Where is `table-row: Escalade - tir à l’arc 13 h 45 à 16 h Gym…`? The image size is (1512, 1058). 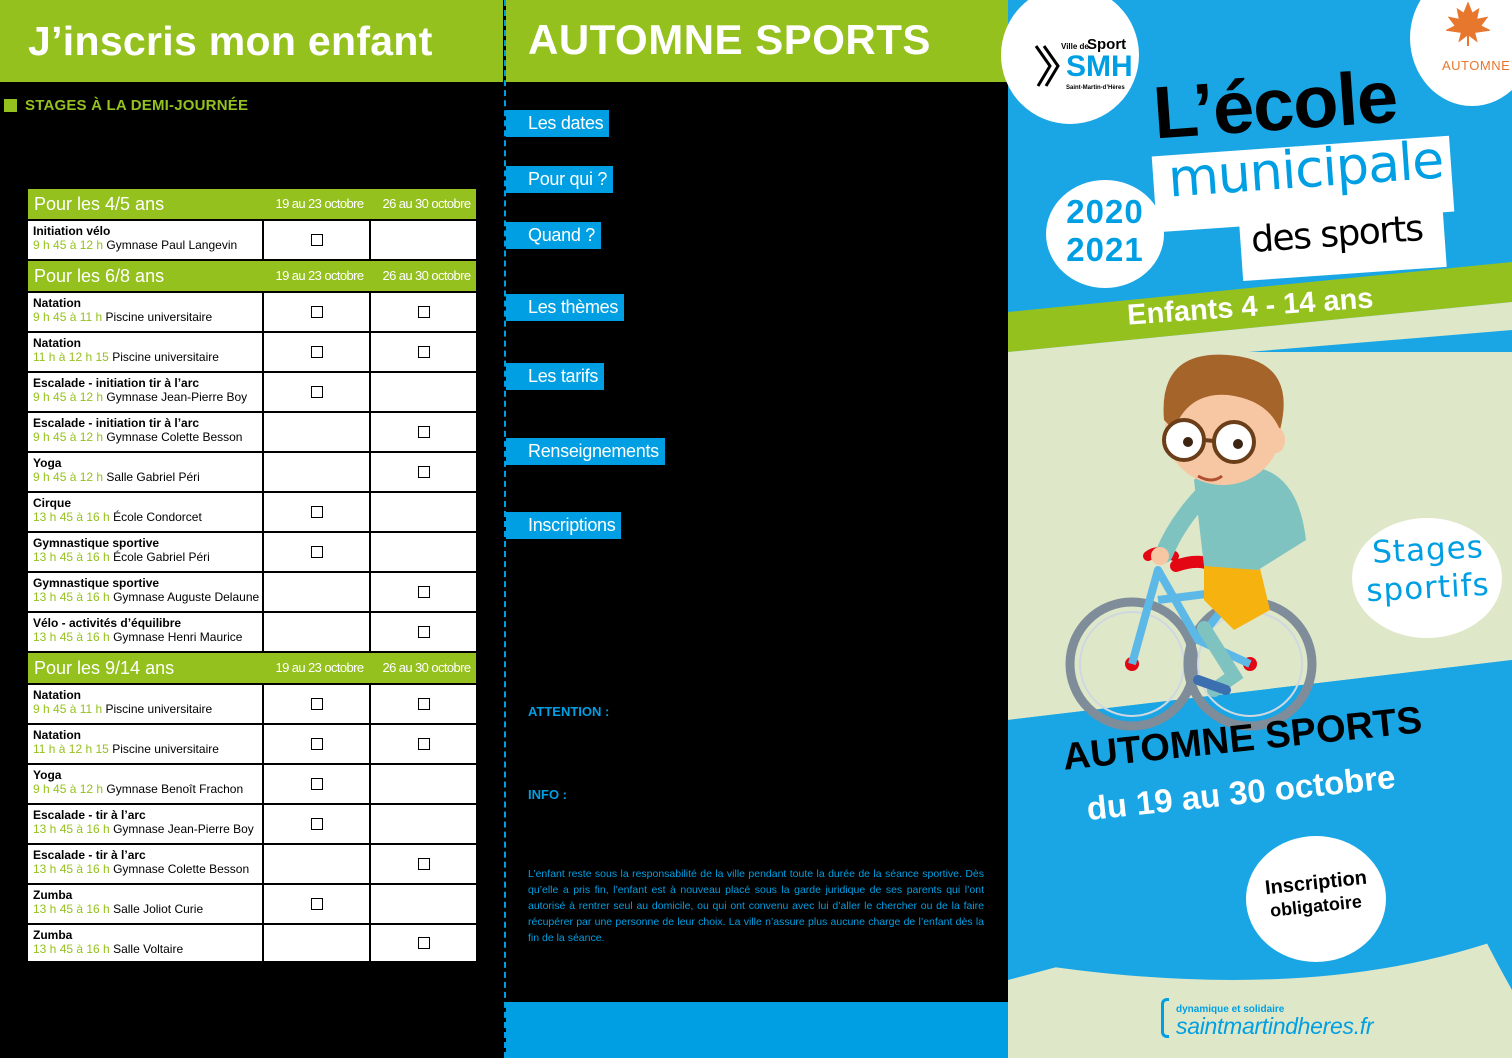 table-row: Escalade - tir à l’arc 13 h 45 à 16 h Gym… is located at coordinates (252, 863).